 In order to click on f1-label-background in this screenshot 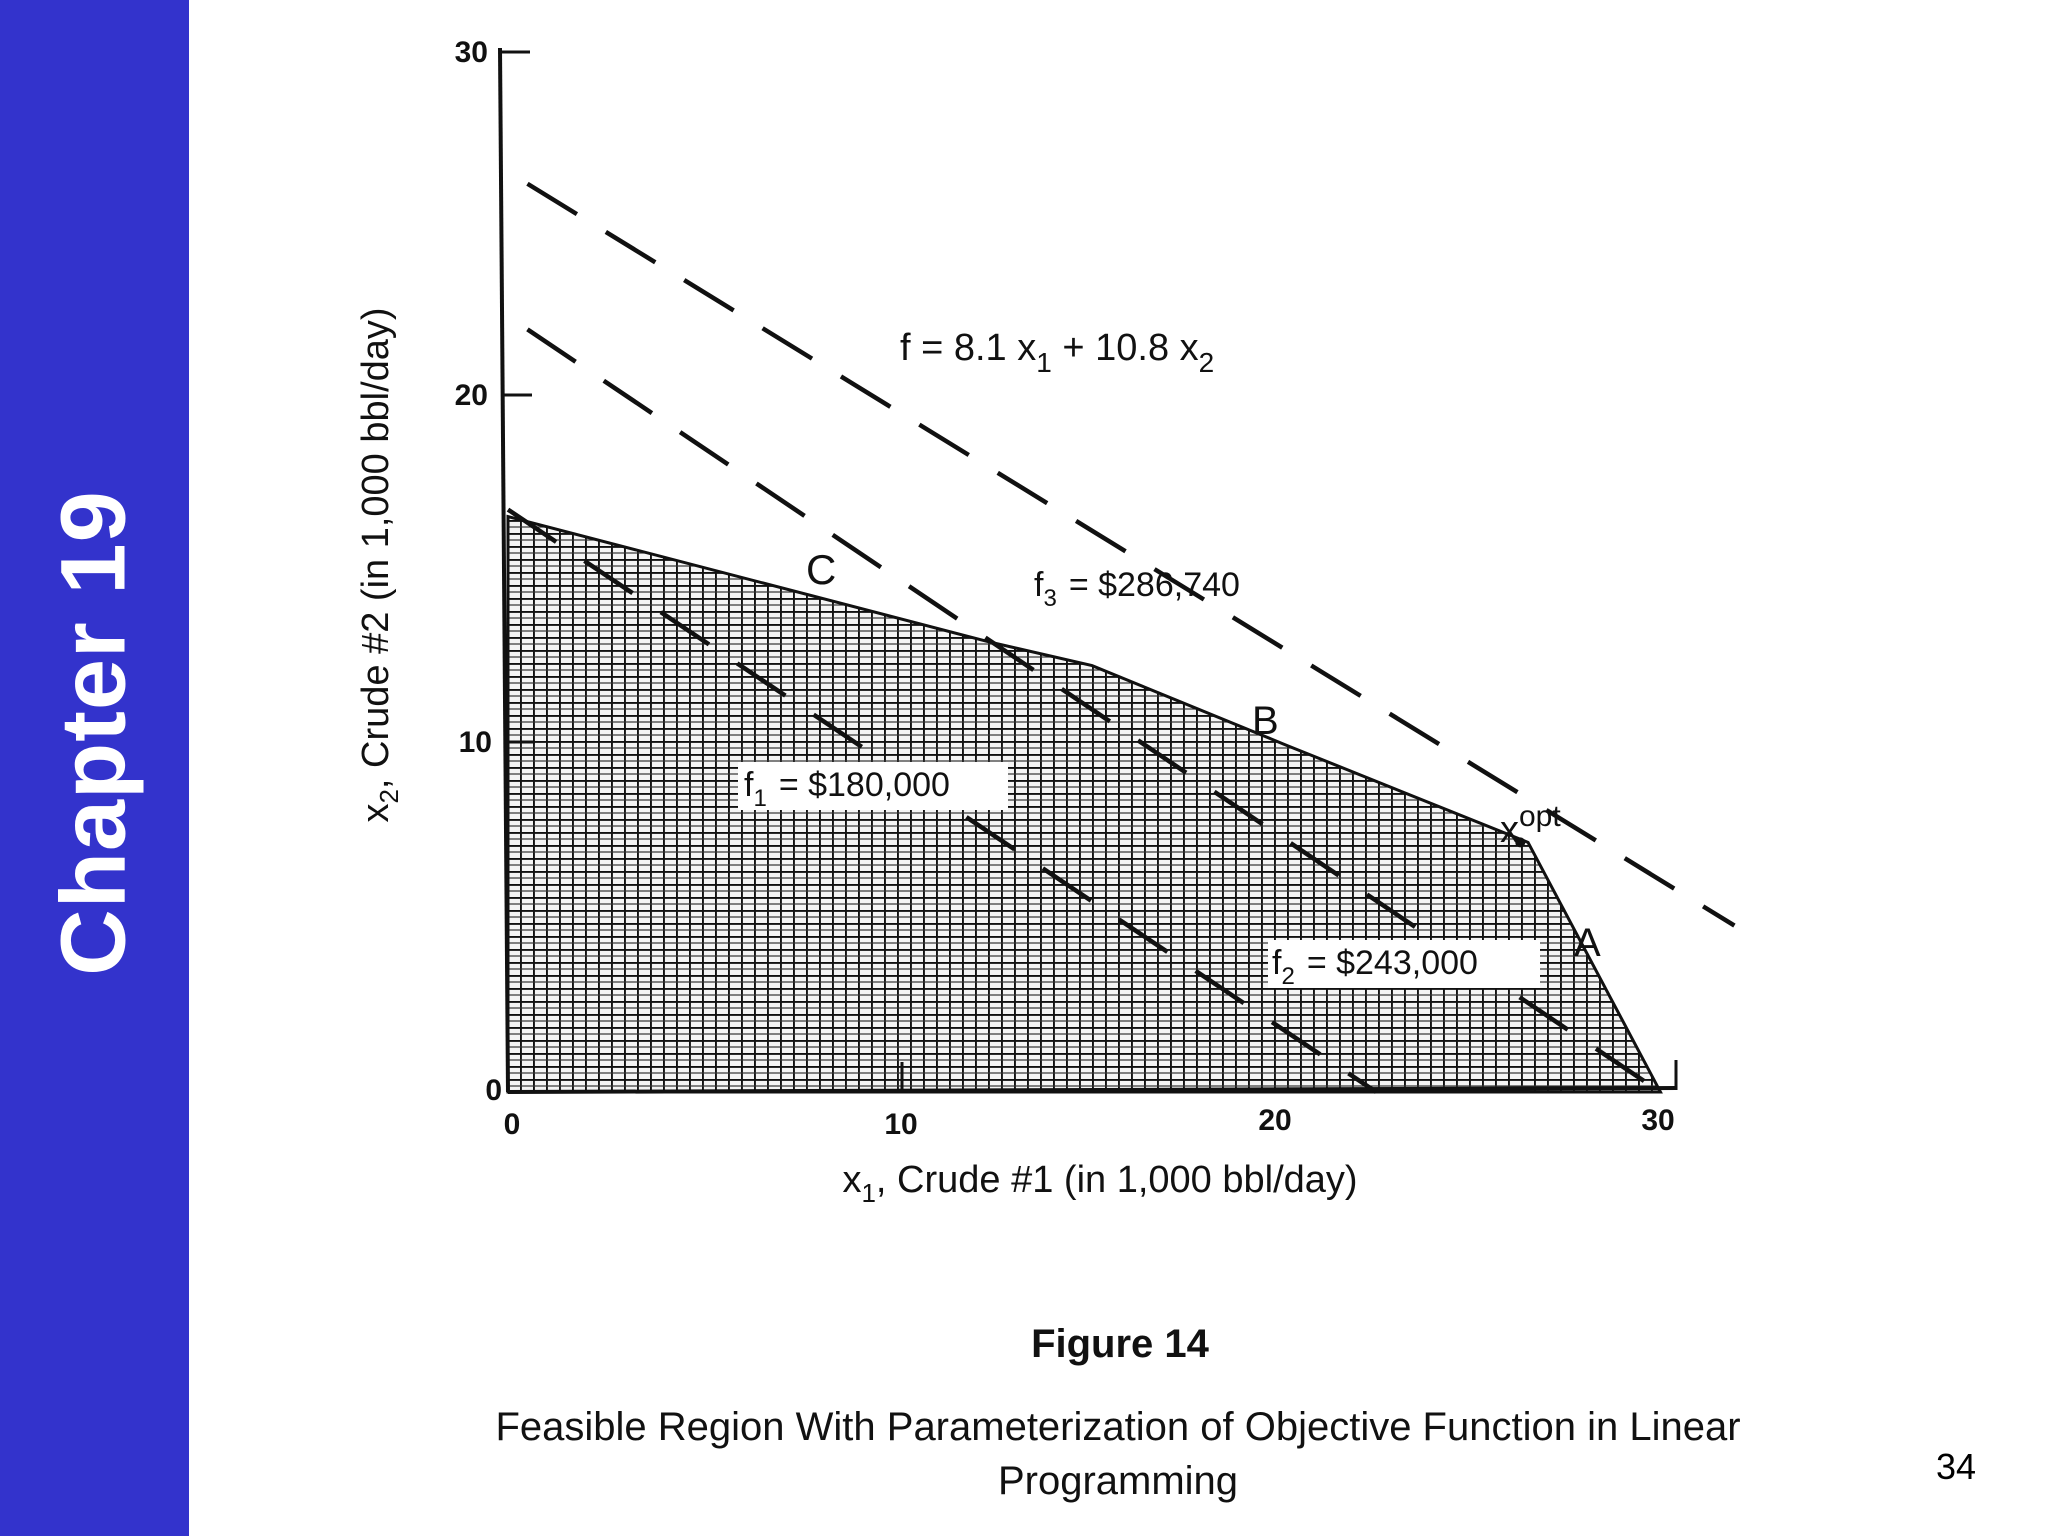, I will do `click(873, 786)`.